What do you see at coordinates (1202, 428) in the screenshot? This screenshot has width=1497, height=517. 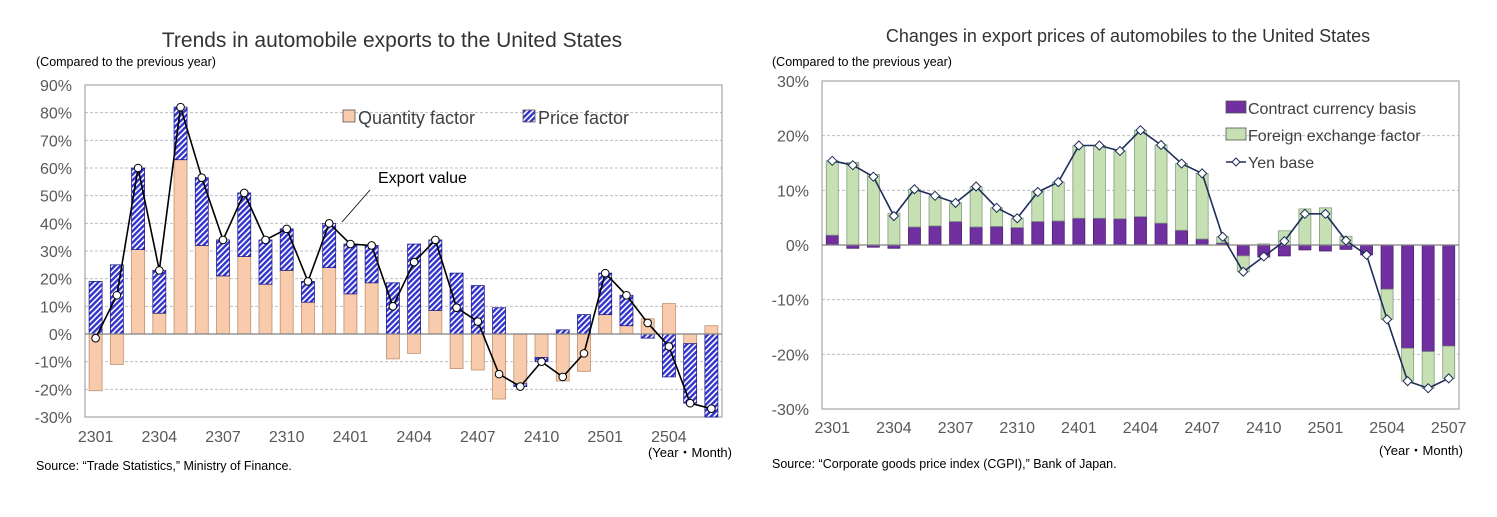 I see `x-tick-label: 2407` at bounding box center [1202, 428].